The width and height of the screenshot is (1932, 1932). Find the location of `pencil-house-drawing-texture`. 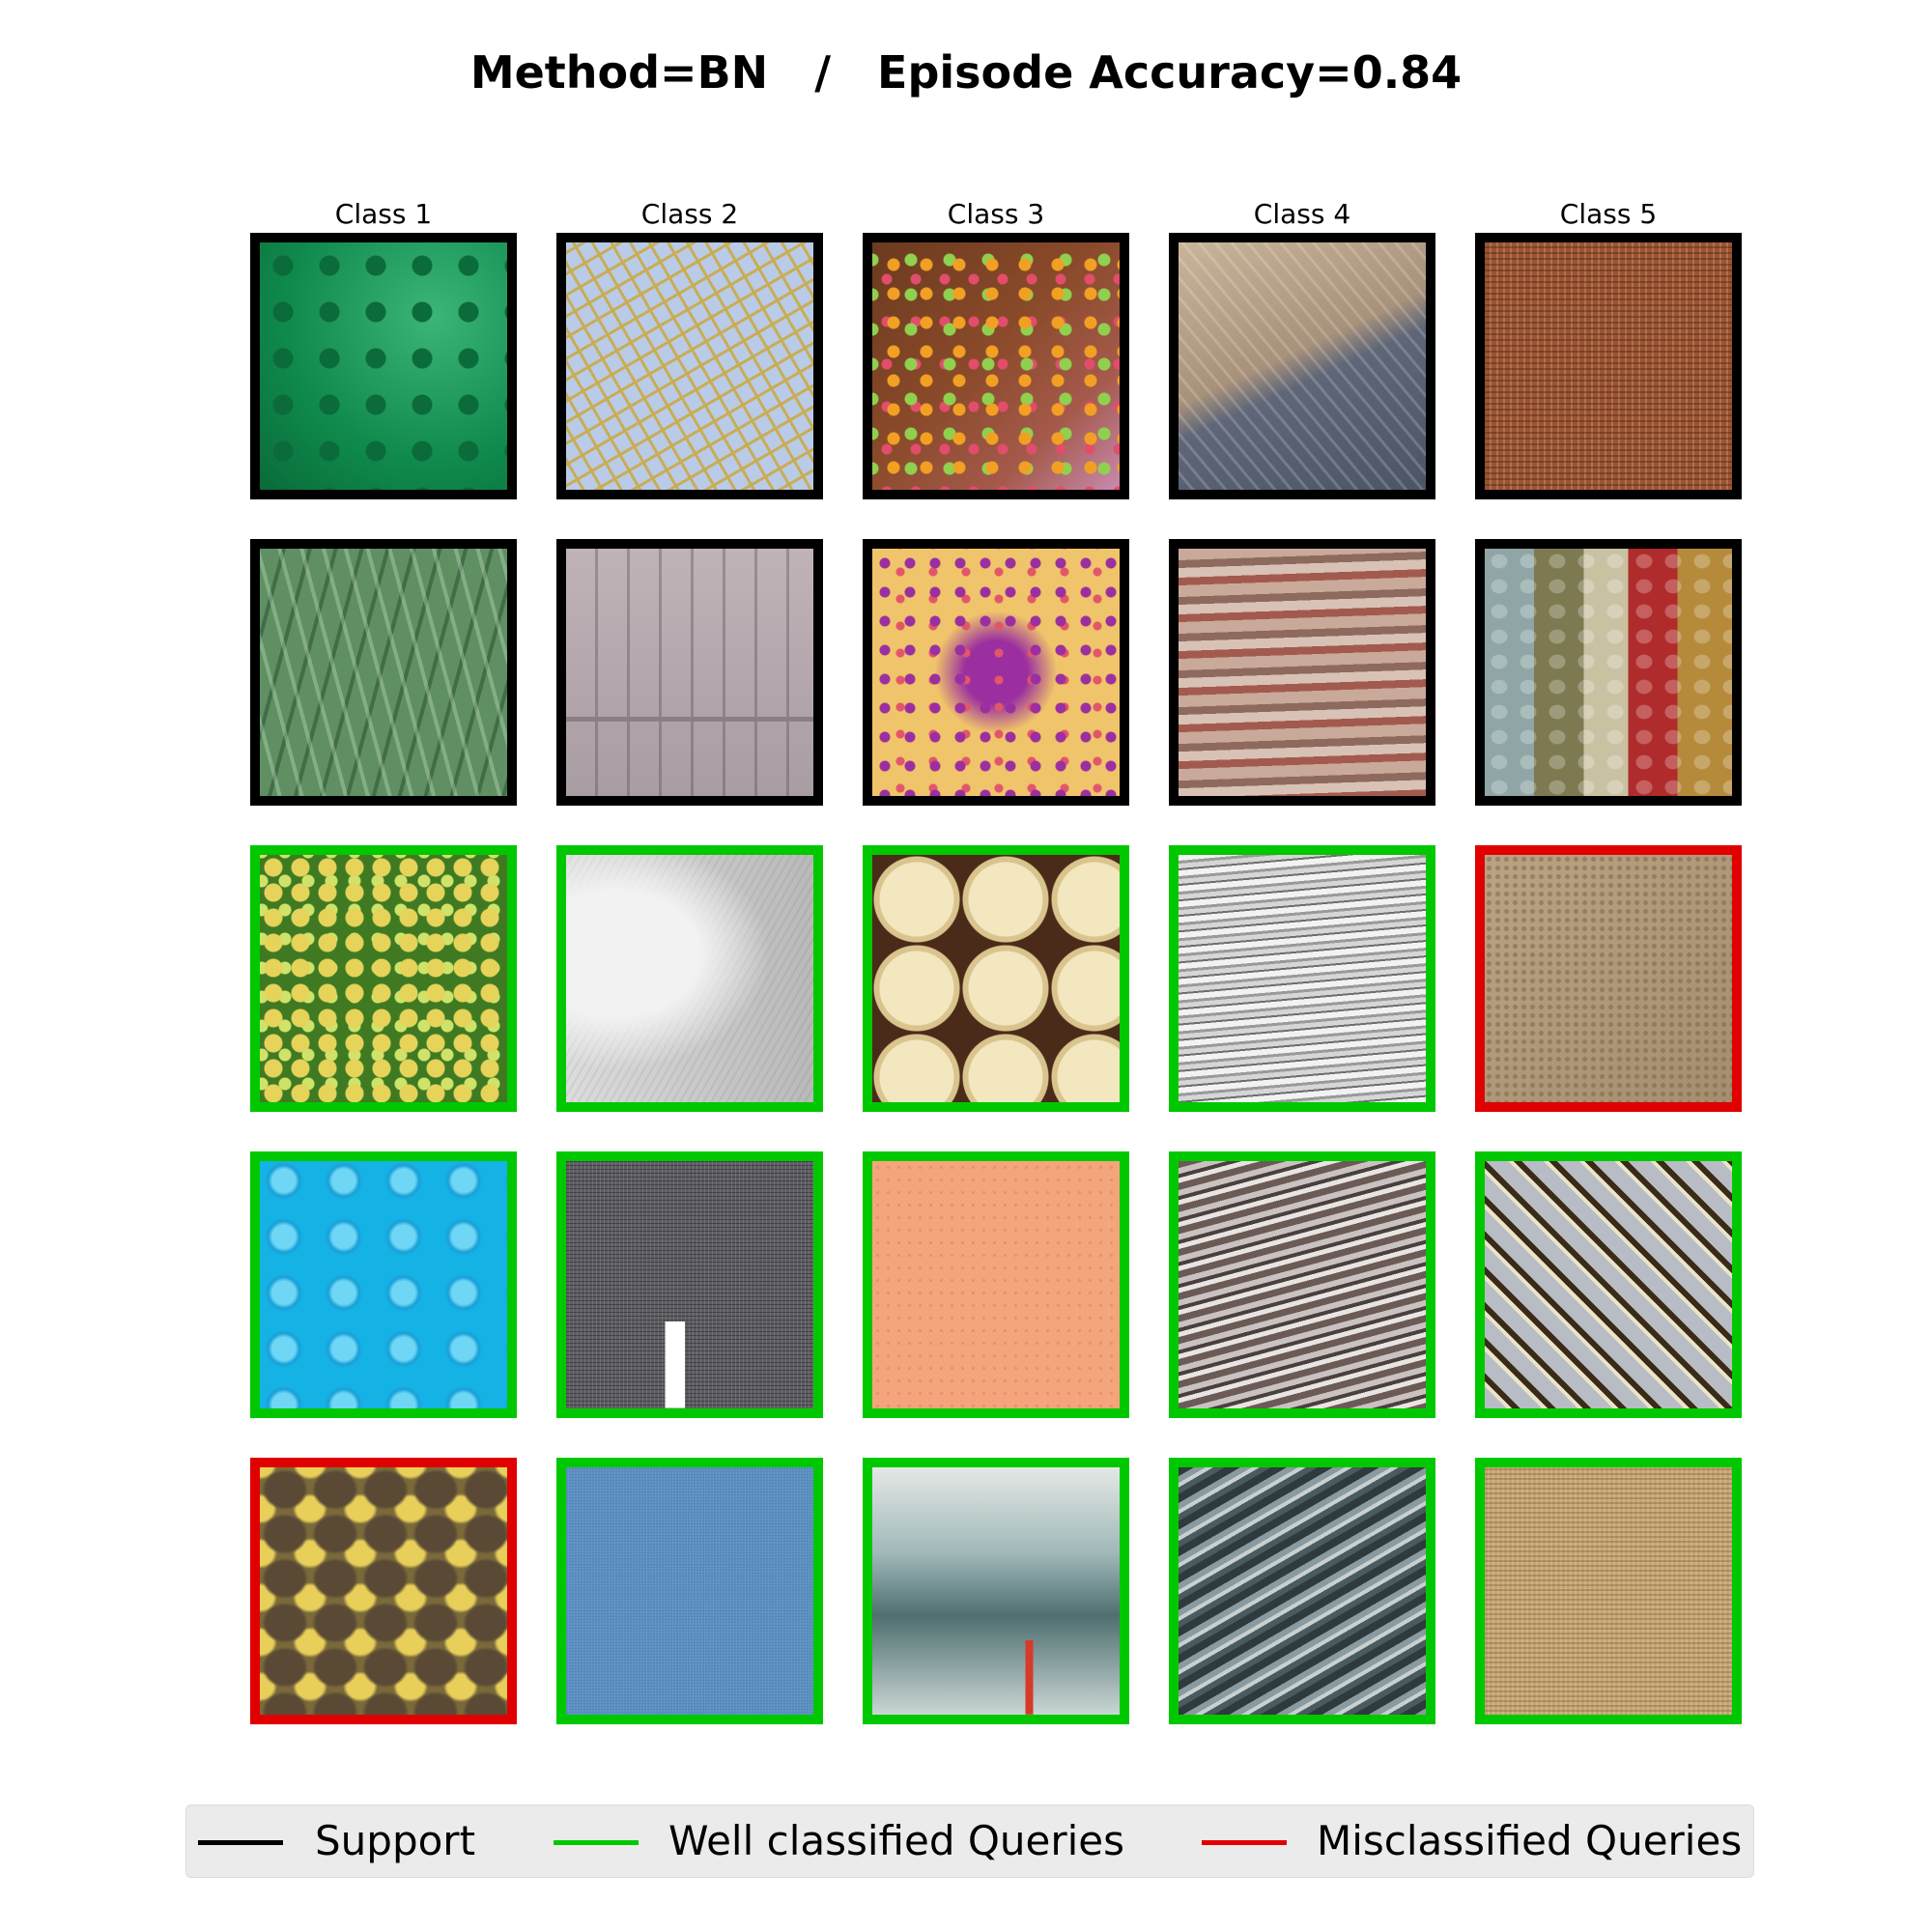

pencil-house-drawing-texture is located at coordinates (689, 672).